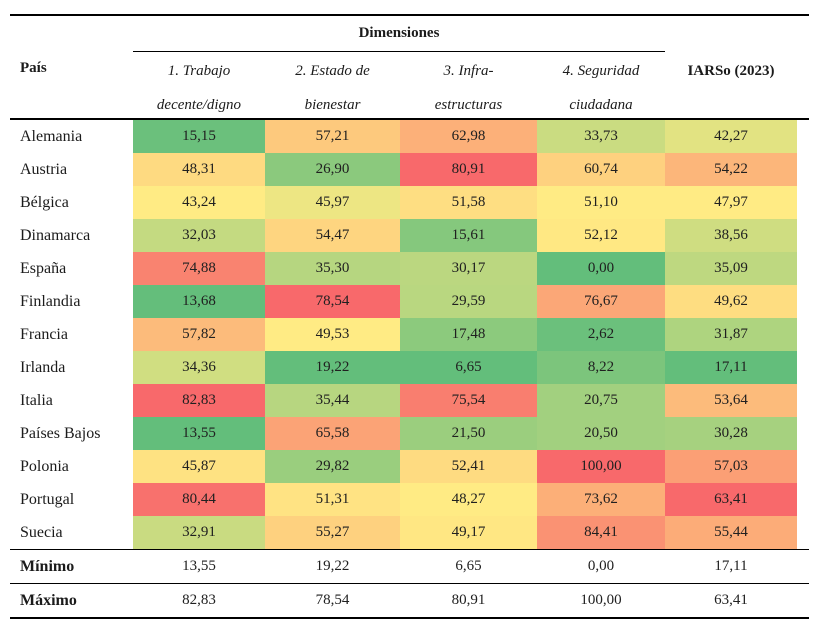  I want to click on summary-value-cell: 100,00, so click(601, 600).